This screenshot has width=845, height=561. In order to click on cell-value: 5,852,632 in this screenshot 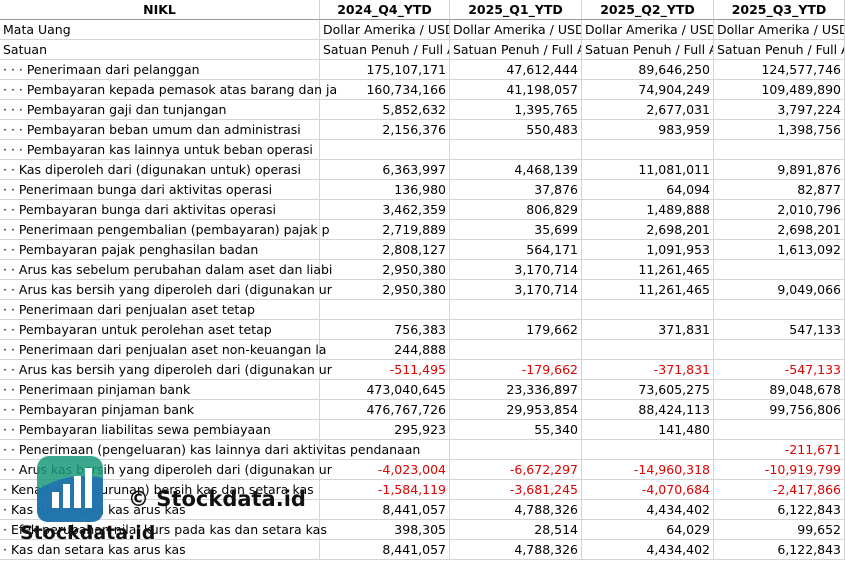, I will do `click(385, 110)`.